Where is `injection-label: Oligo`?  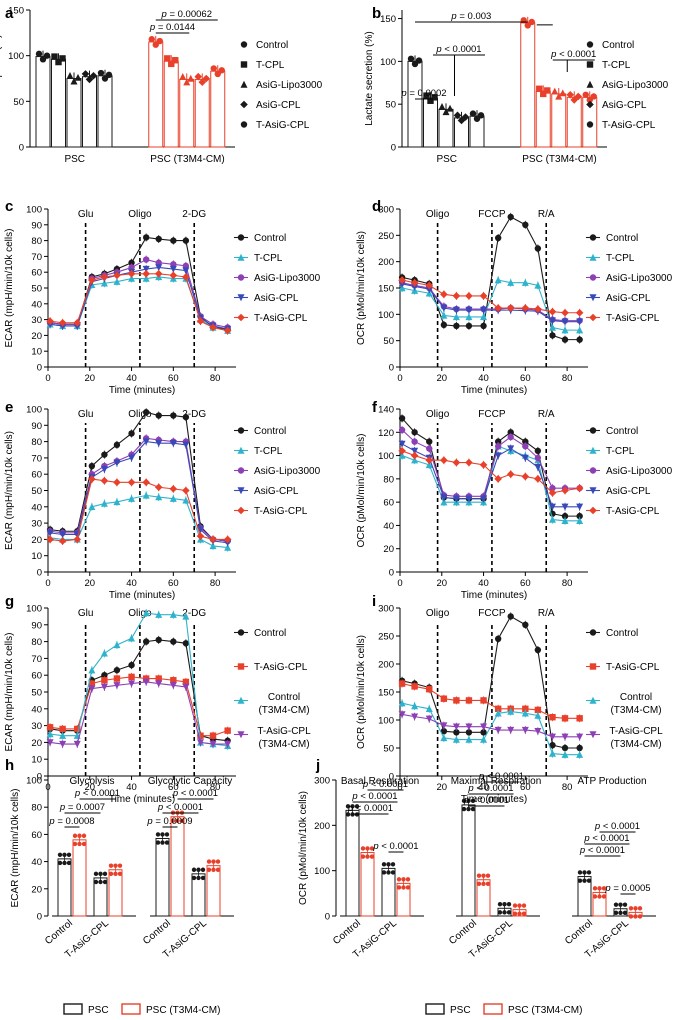
injection-label: Oligo is located at coordinates (438, 414).